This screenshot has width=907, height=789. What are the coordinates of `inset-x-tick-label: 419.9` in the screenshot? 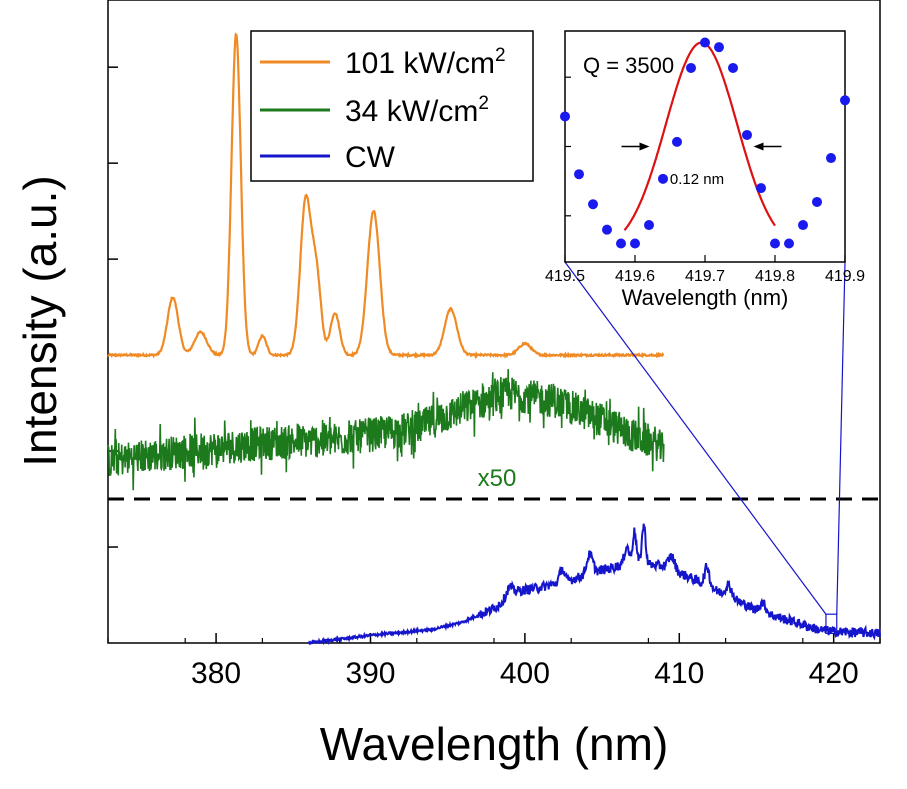 It's located at (845, 276).